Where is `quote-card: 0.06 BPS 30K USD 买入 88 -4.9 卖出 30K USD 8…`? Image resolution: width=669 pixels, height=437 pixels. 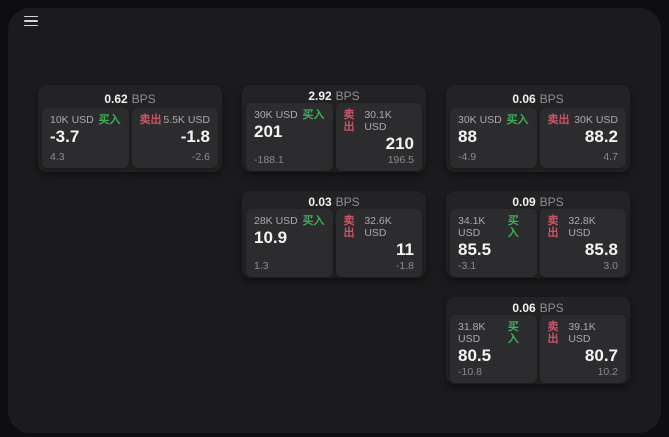
quote-card: 0.06 BPS 30K USD 买入 88 -4.9 卖出 30K USD 8… is located at coordinates (538, 128).